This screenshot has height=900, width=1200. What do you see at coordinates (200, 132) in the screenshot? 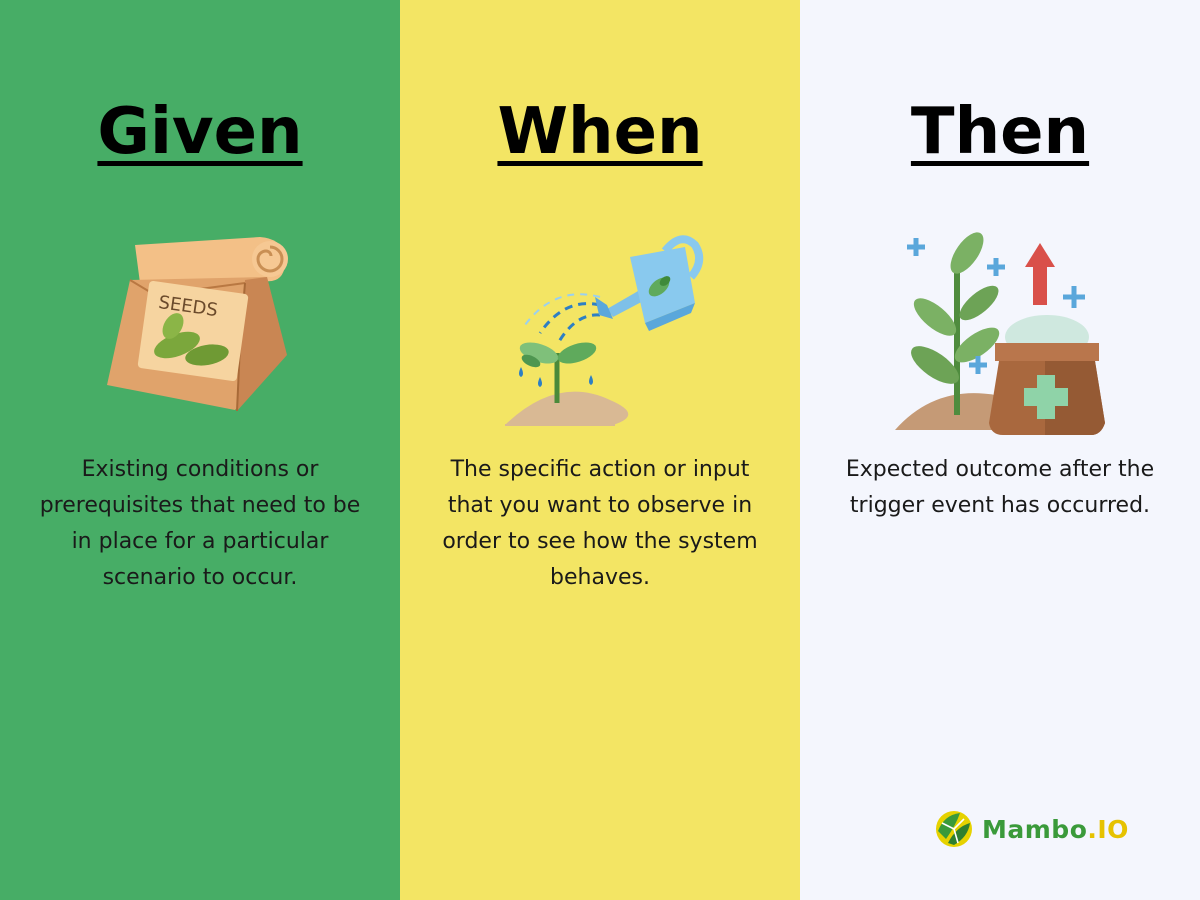
I see `given-heading: Given` at bounding box center [200, 132].